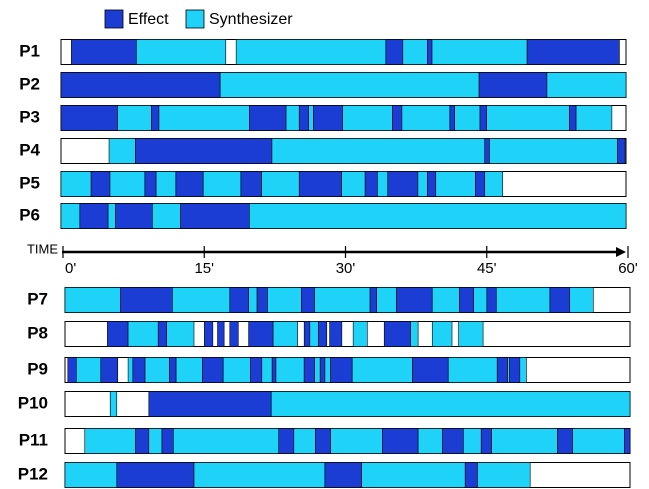 The width and height of the screenshot is (649, 489). What do you see at coordinates (251, 19) in the screenshot?
I see `legend-label: Synthesizer` at bounding box center [251, 19].